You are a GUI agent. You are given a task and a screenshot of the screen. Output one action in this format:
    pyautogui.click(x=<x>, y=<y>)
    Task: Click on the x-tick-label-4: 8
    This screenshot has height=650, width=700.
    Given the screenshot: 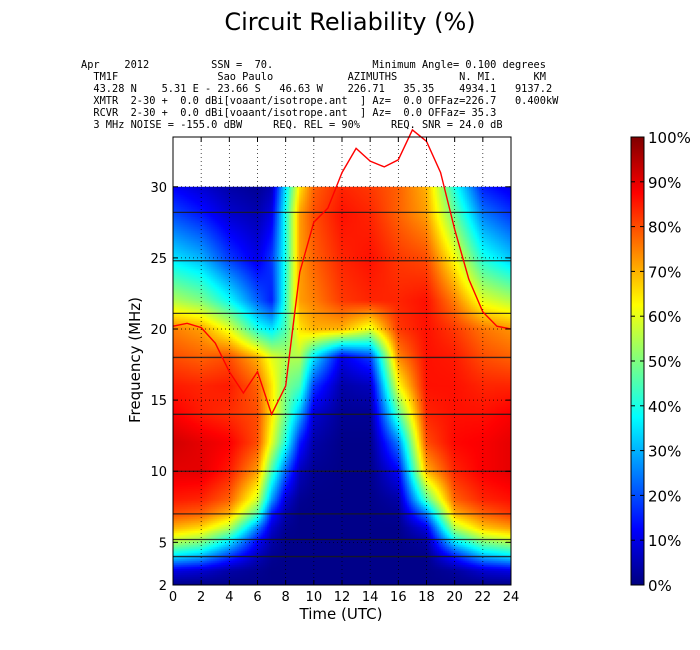 What is the action you would take?
    pyautogui.click(x=286, y=597)
    